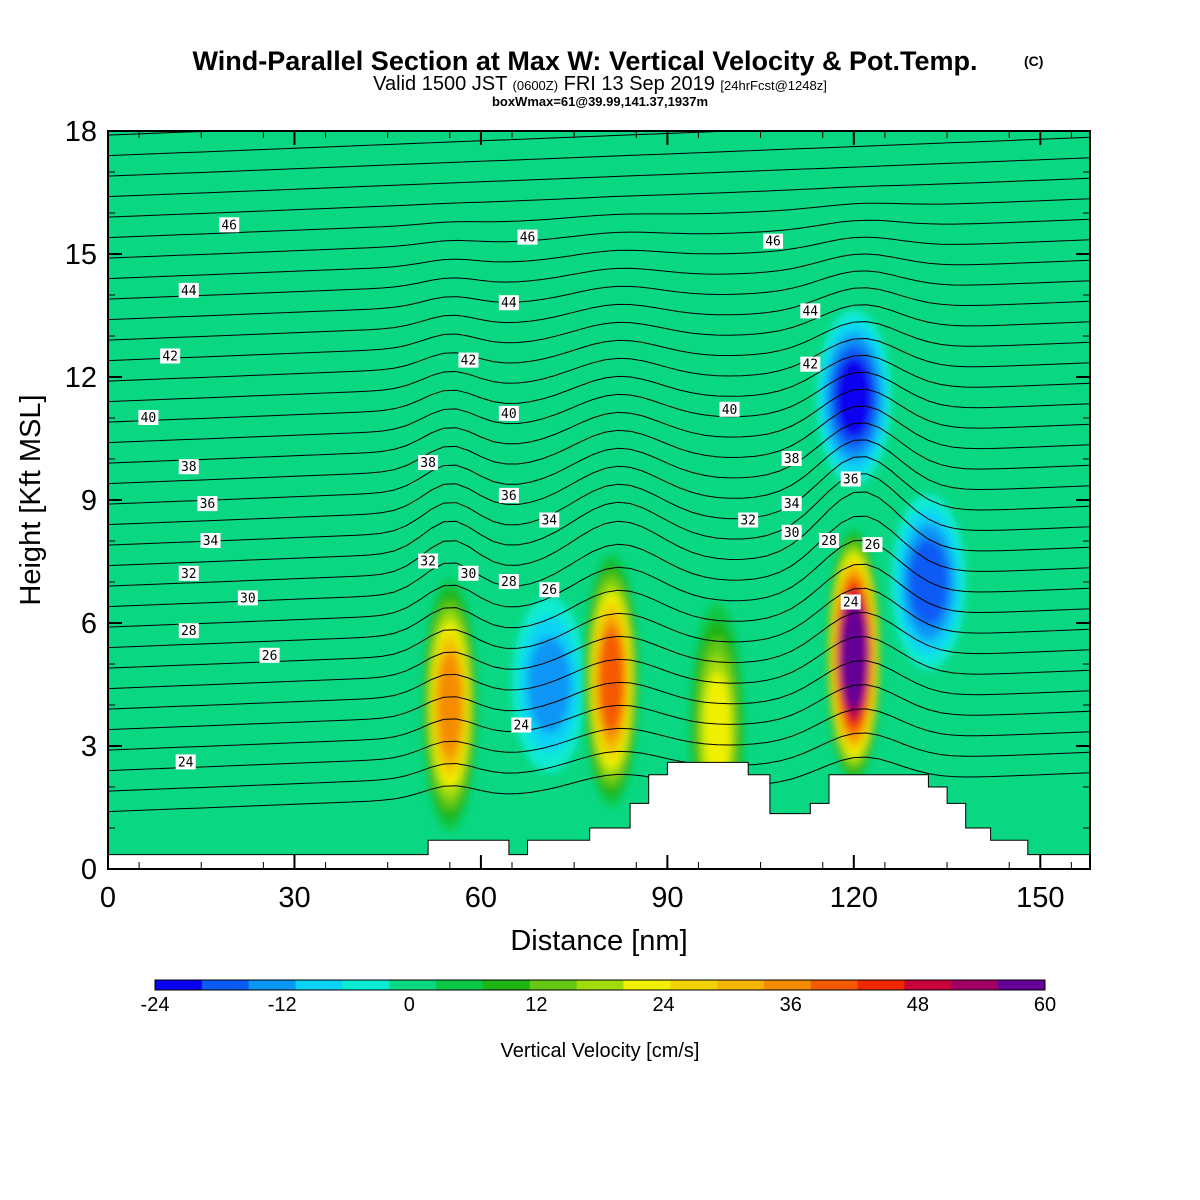  I want to click on colorbar-label: Vertical Velocity [cm/s], so click(600, 1051).